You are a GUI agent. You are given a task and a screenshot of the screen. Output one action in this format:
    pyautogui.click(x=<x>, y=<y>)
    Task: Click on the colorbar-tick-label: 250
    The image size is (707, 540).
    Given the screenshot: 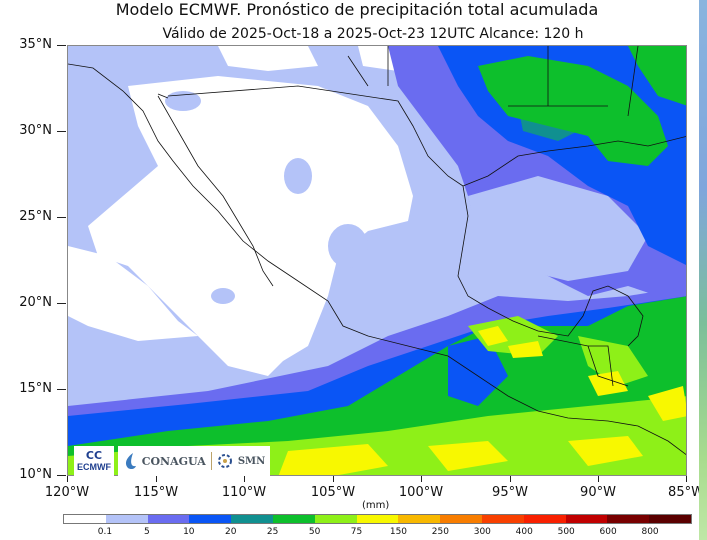 What is the action you would take?
    pyautogui.click(x=440, y=532)
    